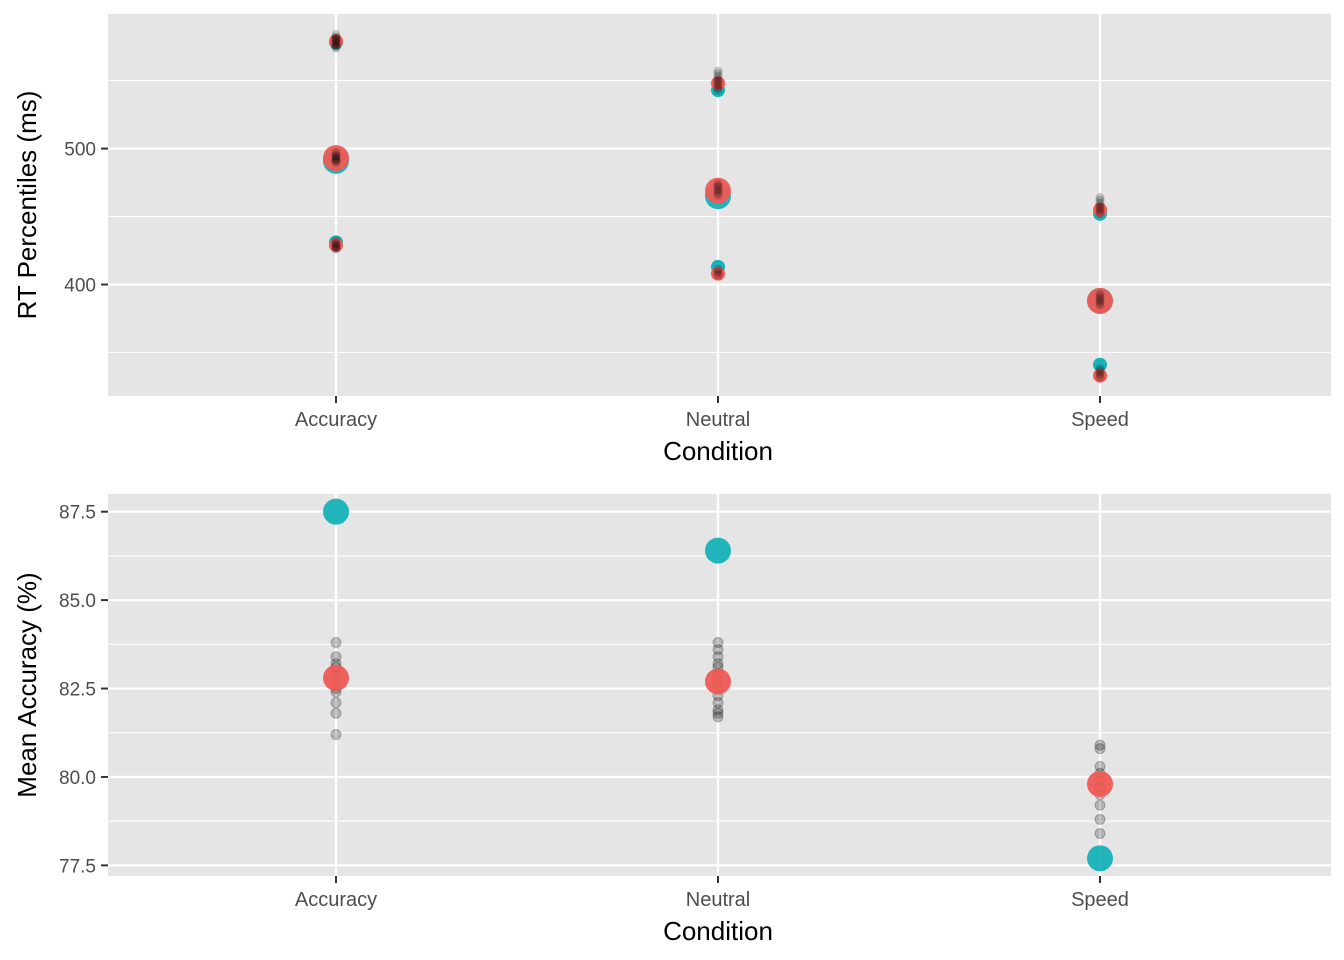  I want to click on y-tick-label: 82.5, so click(77, 690).